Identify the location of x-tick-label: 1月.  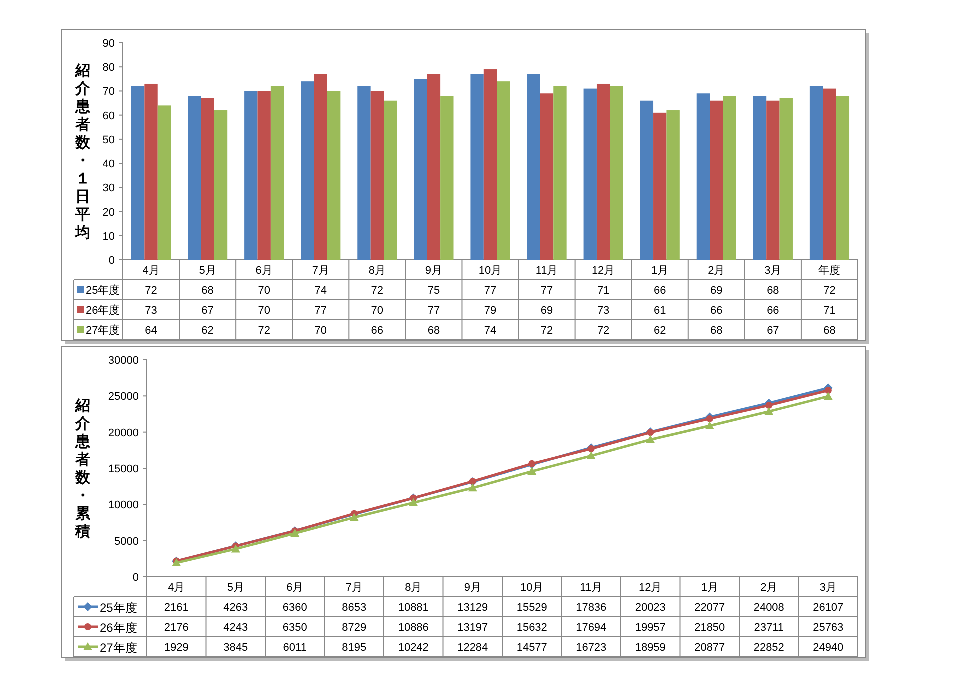
(660, 271).